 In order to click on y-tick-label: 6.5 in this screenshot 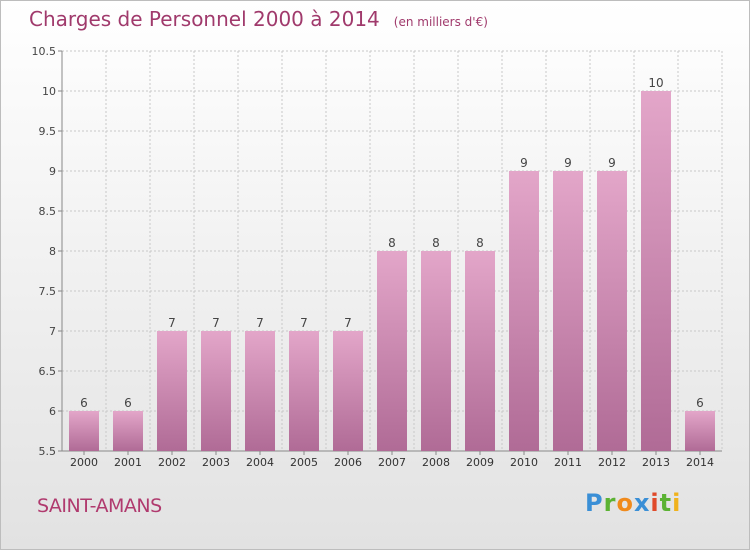, I will do `click(48, 371)`.